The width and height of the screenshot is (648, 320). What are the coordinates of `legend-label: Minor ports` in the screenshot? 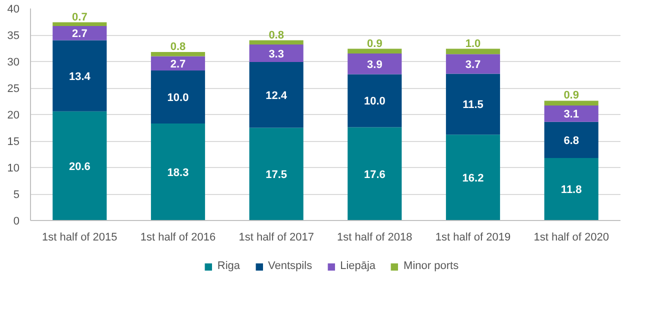 It's located at (431, 266).